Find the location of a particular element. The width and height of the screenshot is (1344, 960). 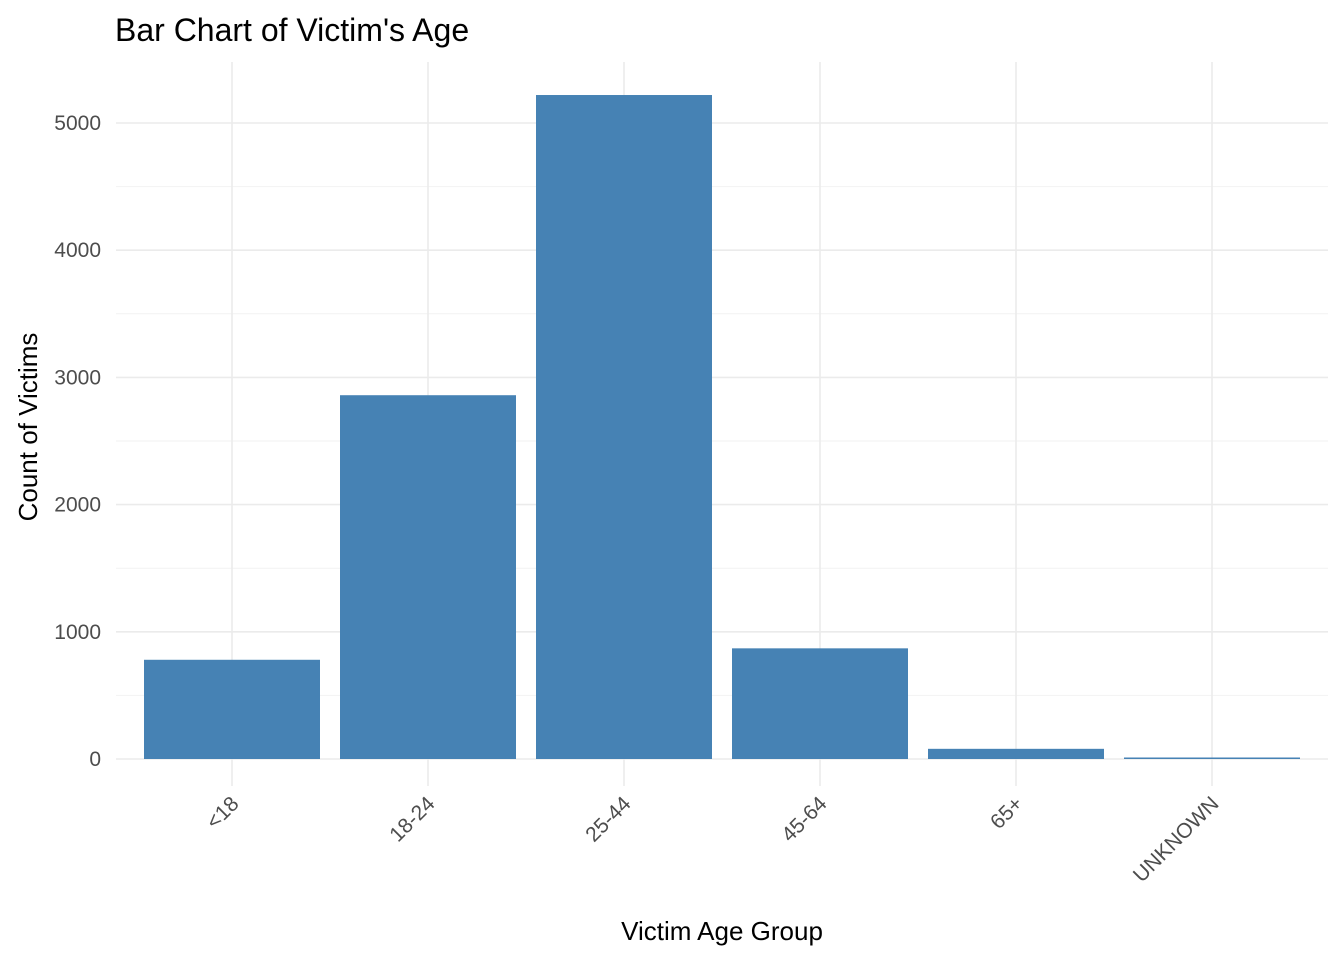

y-tick-label: 3000 is located at coordinates (77, 377).